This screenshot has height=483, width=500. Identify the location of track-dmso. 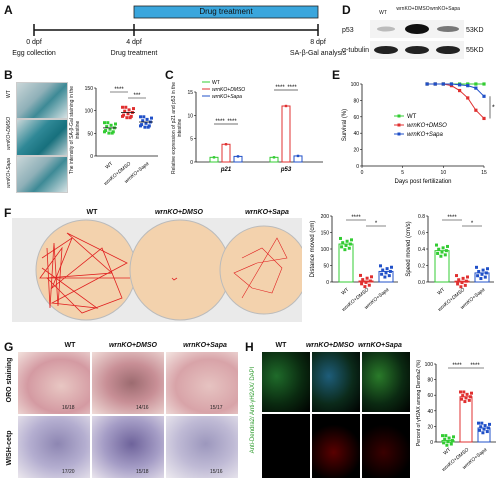
(174, 279).